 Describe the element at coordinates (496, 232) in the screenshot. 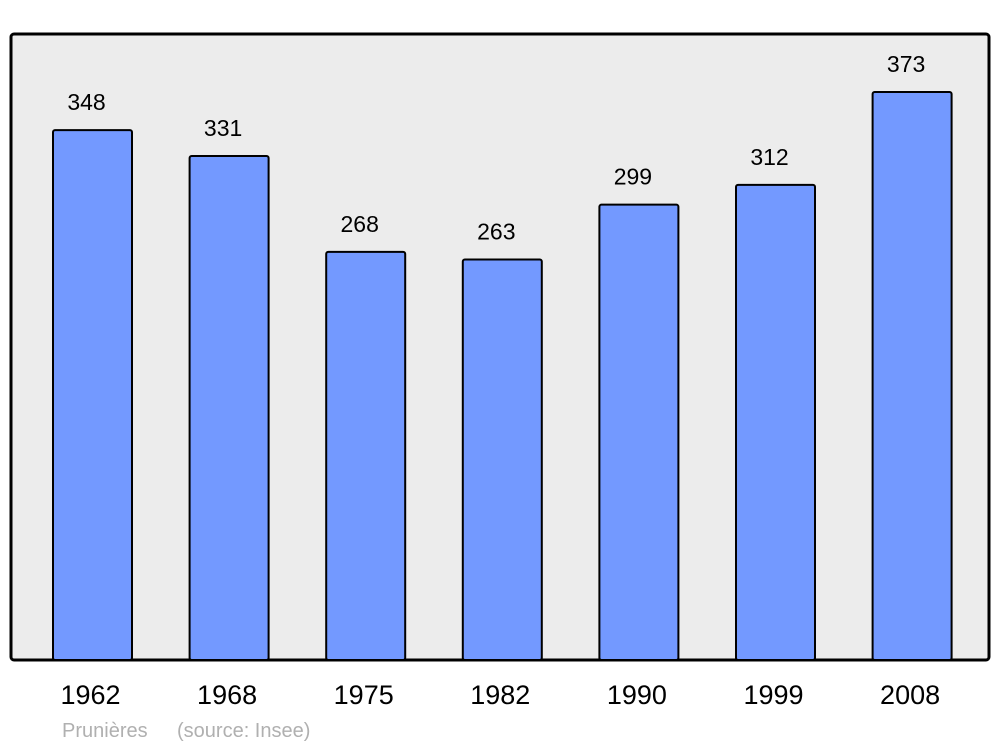

I see `data-label-1982: 263` at that location.